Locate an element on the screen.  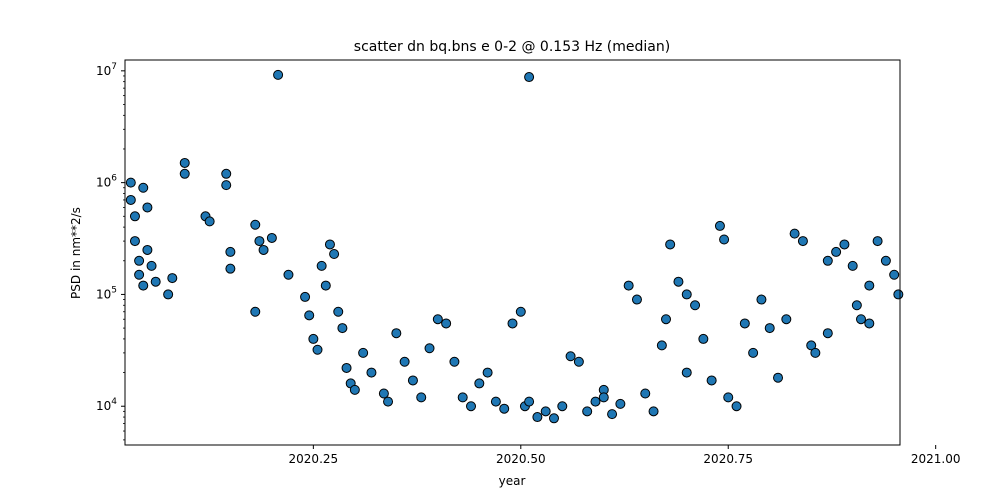
x-tick-label: 2021.00 is located at coordinates (936, 459).